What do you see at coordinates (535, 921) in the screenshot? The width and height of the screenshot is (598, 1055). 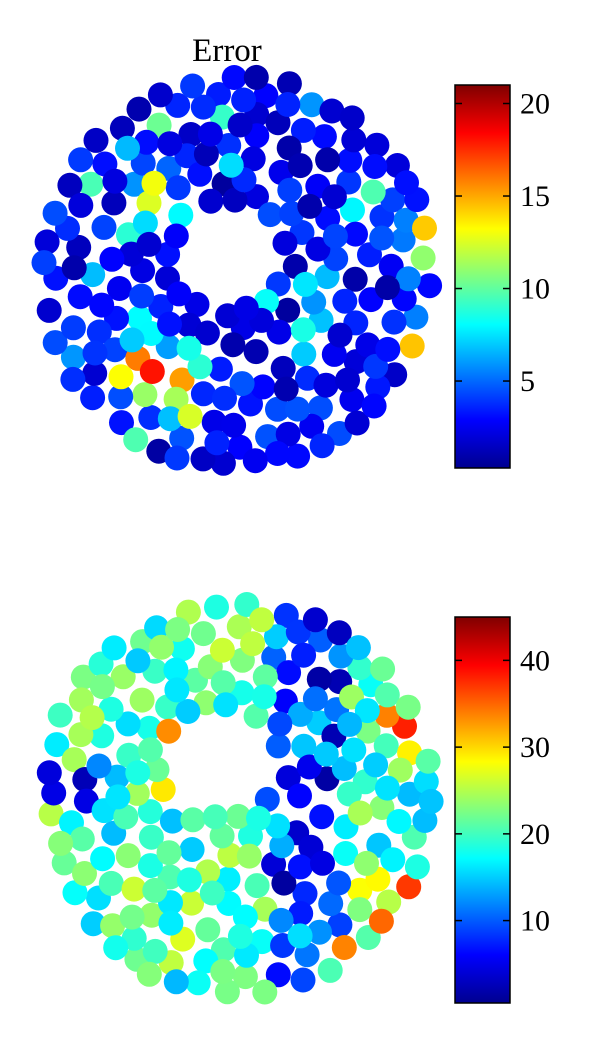 I see `colorbar-tick-label: 10` at bounding box center [535, 921].